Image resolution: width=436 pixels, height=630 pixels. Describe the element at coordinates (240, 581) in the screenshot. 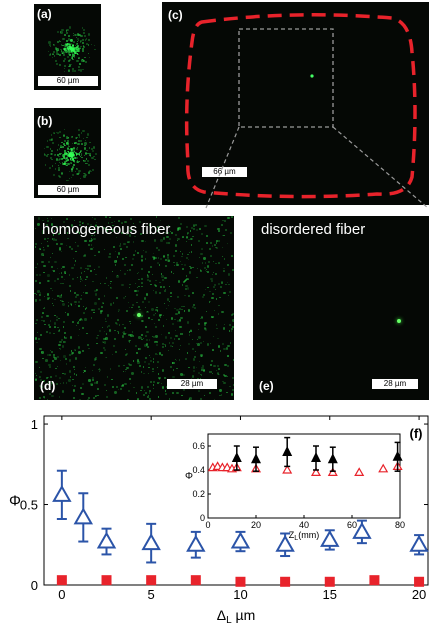

I see `data-point-square` at that location.